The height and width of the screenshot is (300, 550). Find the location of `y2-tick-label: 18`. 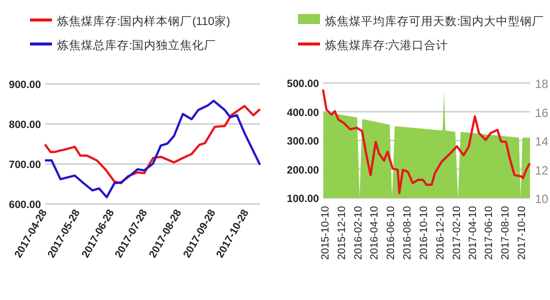

y2-tick-label: 18 is located at coordinates (542, 84).